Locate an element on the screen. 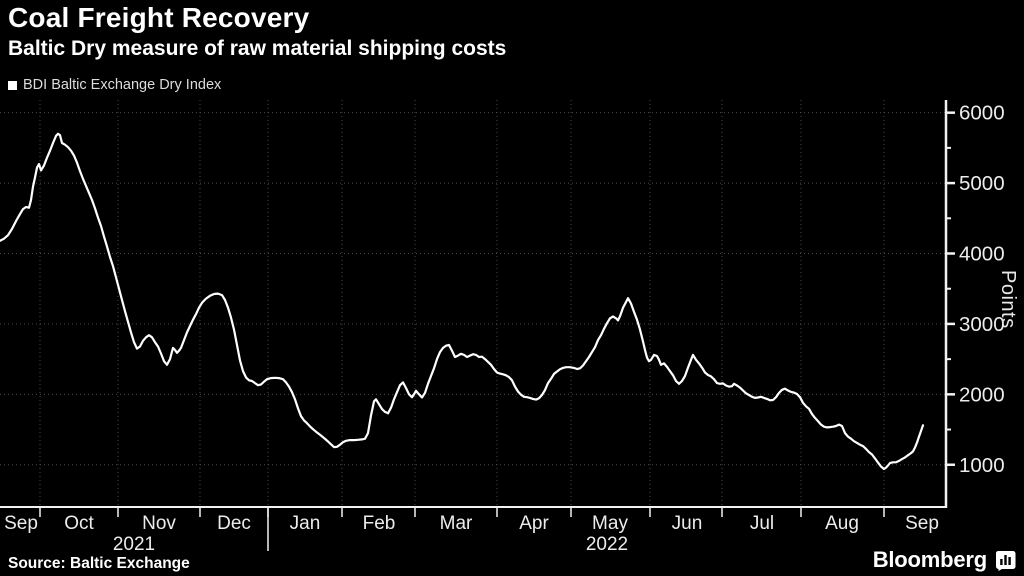 The width and height of the screenshot is (1024, 576). x-tick-label: May is located at coordinates (610, 523).